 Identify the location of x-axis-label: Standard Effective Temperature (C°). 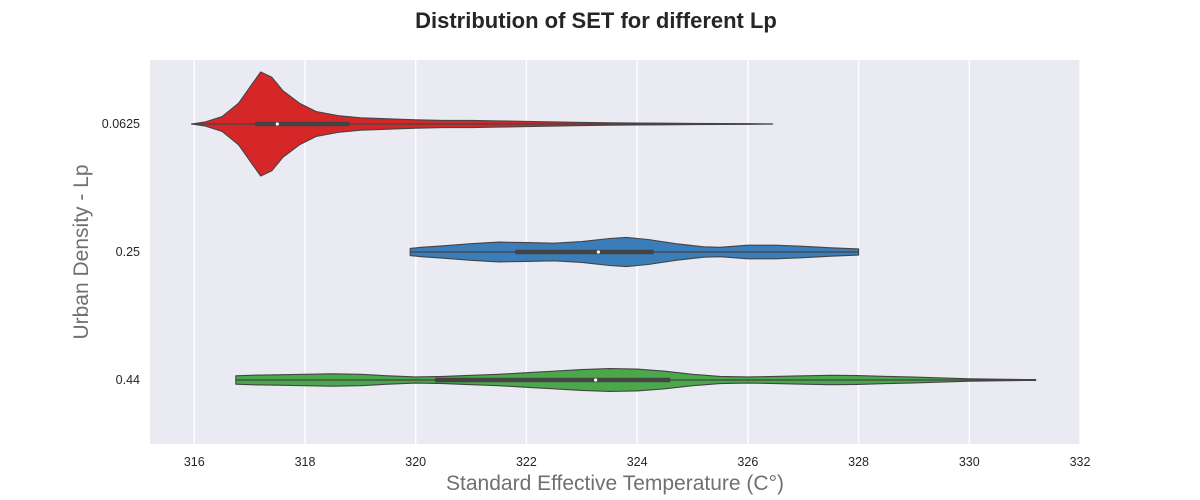
(615, 483).